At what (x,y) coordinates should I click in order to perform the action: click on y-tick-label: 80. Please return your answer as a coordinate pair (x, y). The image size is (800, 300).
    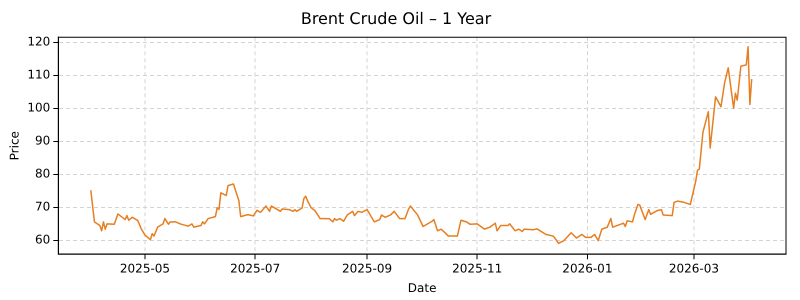
    Looking at the image, I should click on (42, 173).